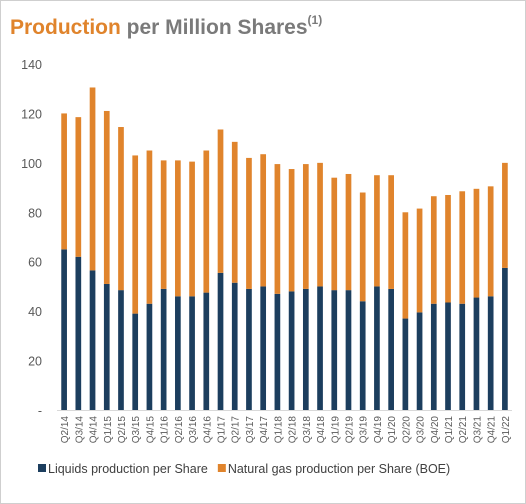  What do you see at coordinates (378, 430) in the screenshot?
I see `x-tick-label: Q4/19` at bounding box center [378, 430].